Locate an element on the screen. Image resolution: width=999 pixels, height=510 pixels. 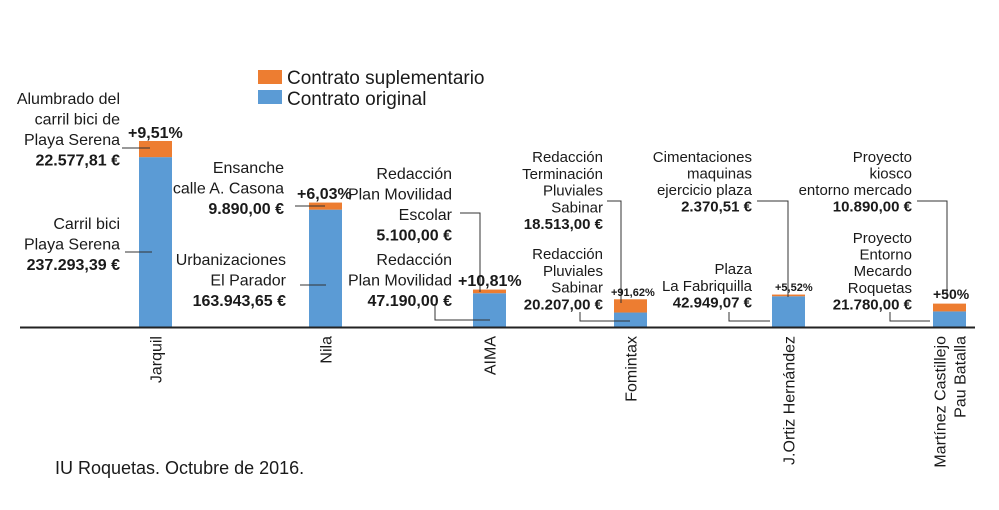
percent-increase-label: +9,51% is located at coordinates (155, 133).